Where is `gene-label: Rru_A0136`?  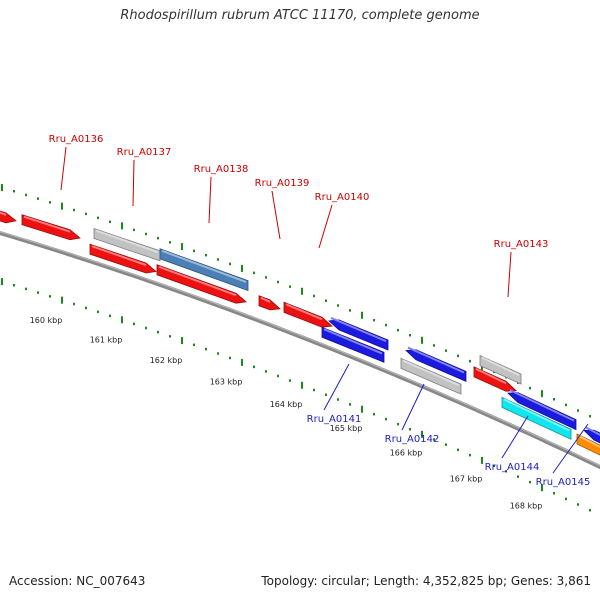 gene-label: Rru_A0136 is located at coordinates (76, 139).